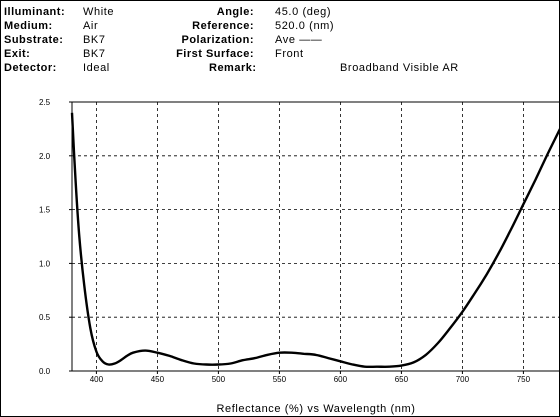 The width and height of the screenshot is (560, 417). I want to click on substrate-value: BK7, so click(94, 40).